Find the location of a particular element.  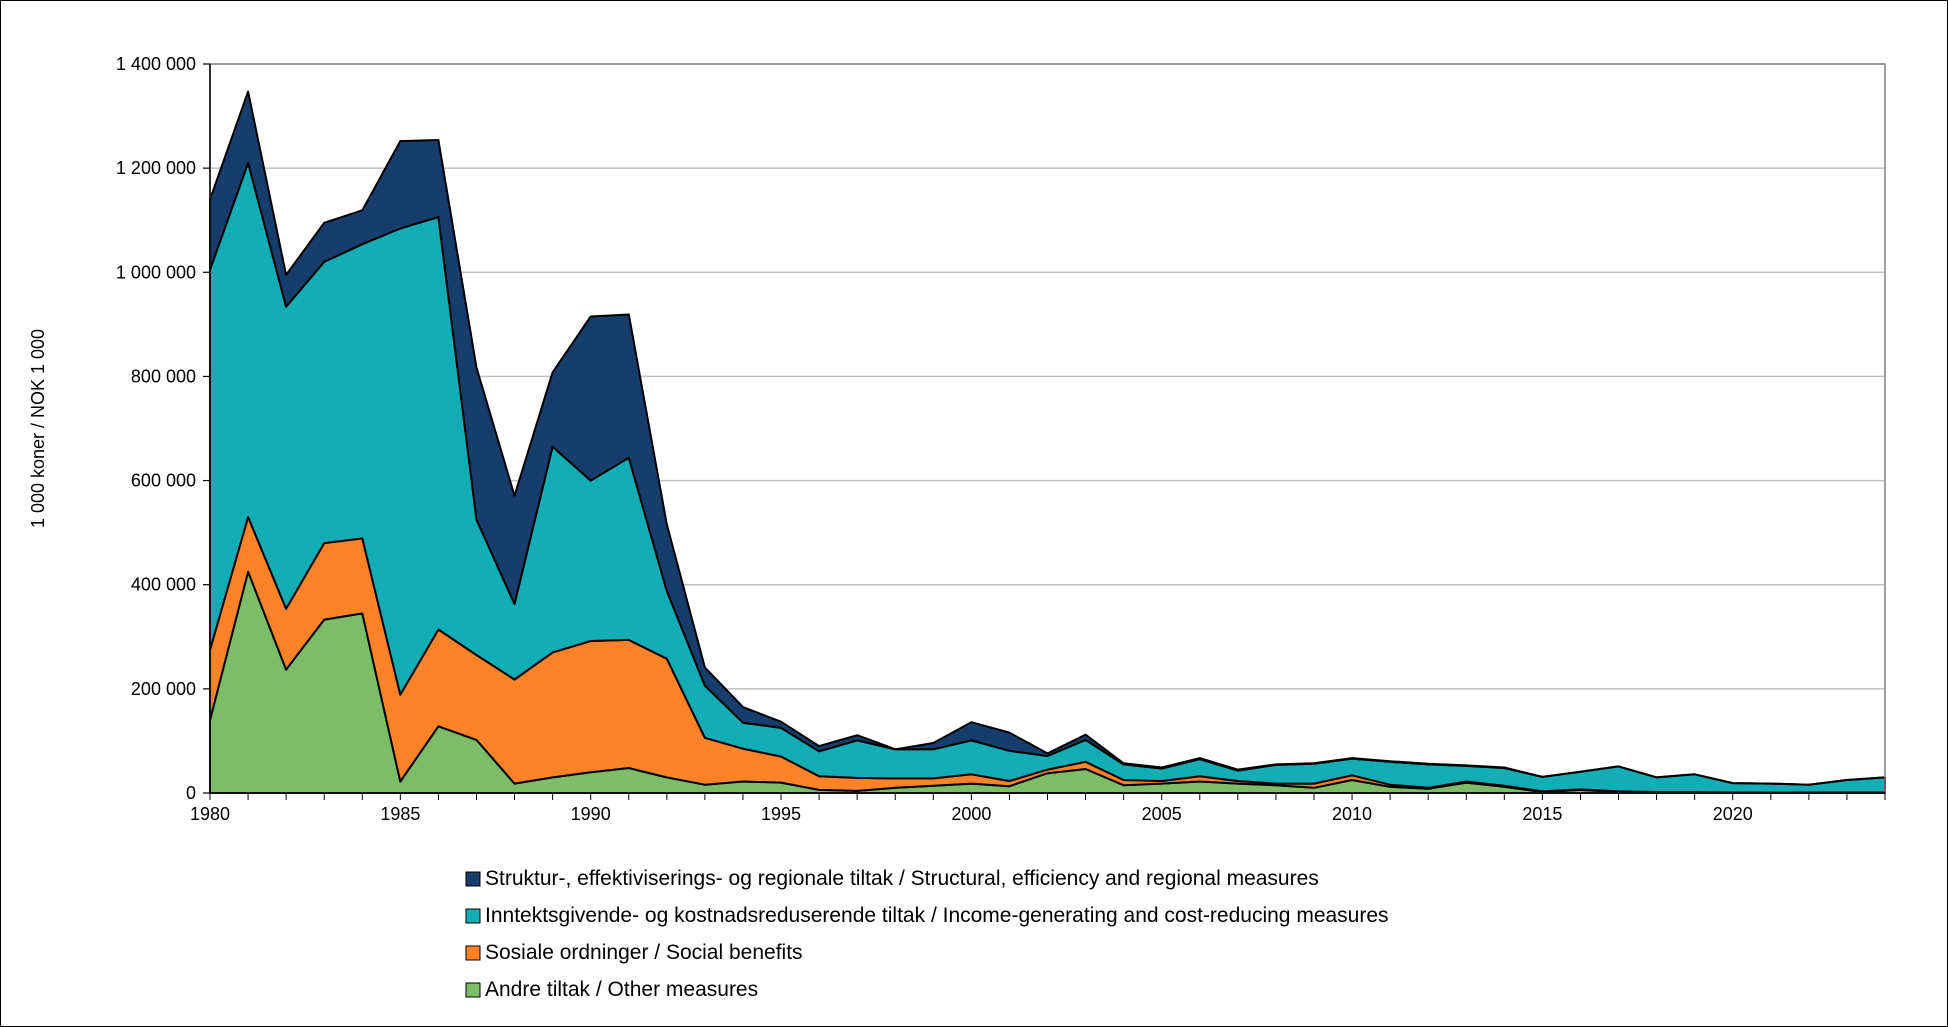

x-tick-label: 2020 is located at coordinates (1733, 814).